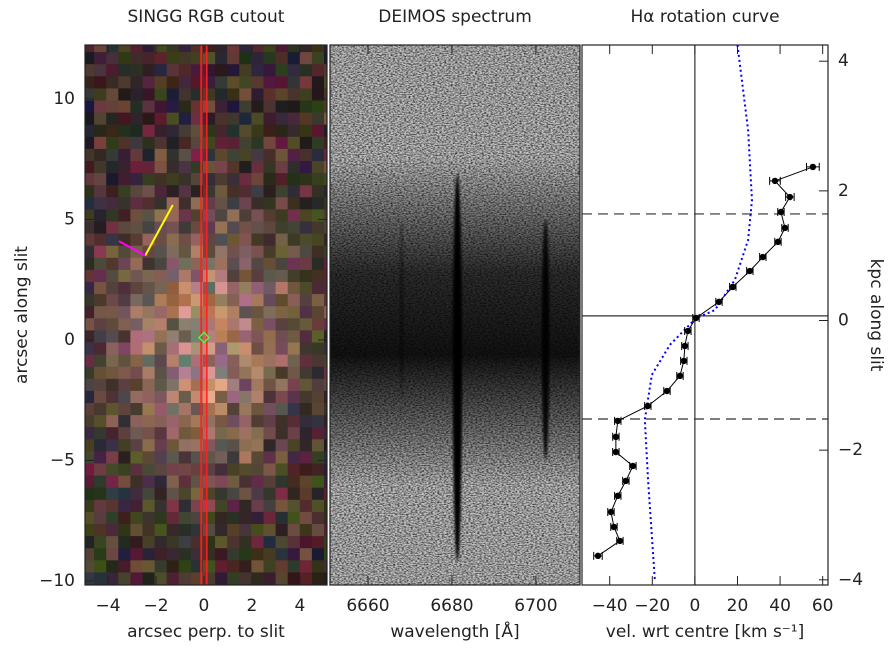 The width and height of the screenshot is (891, 653). What do you see at coordinates (107, 606) in the screenshot?
I see `x-tick-label: −4` at bounding box center [107, 606].